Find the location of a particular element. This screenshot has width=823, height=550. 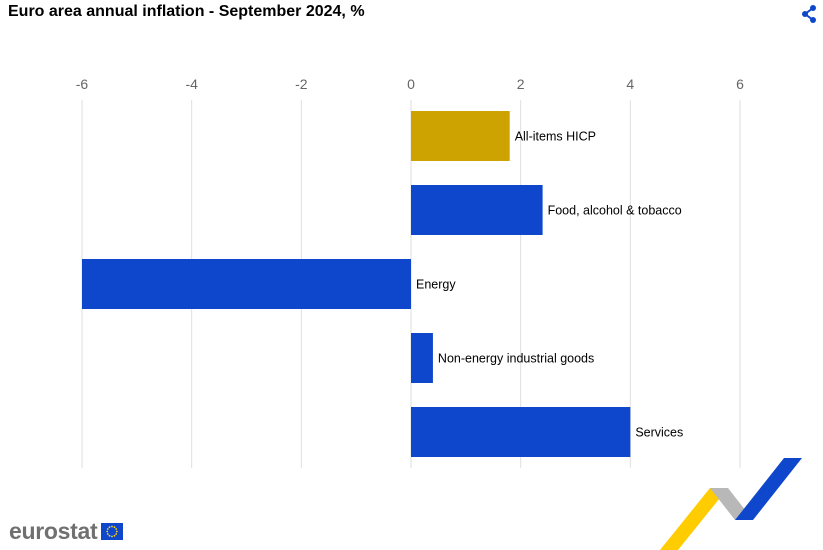

ribbon-blue is located at coordinates (768, 489).